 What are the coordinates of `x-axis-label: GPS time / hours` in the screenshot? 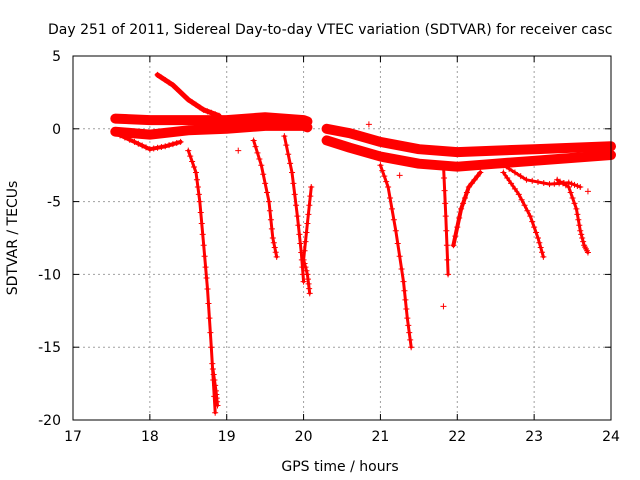 It's located at (339, 467).